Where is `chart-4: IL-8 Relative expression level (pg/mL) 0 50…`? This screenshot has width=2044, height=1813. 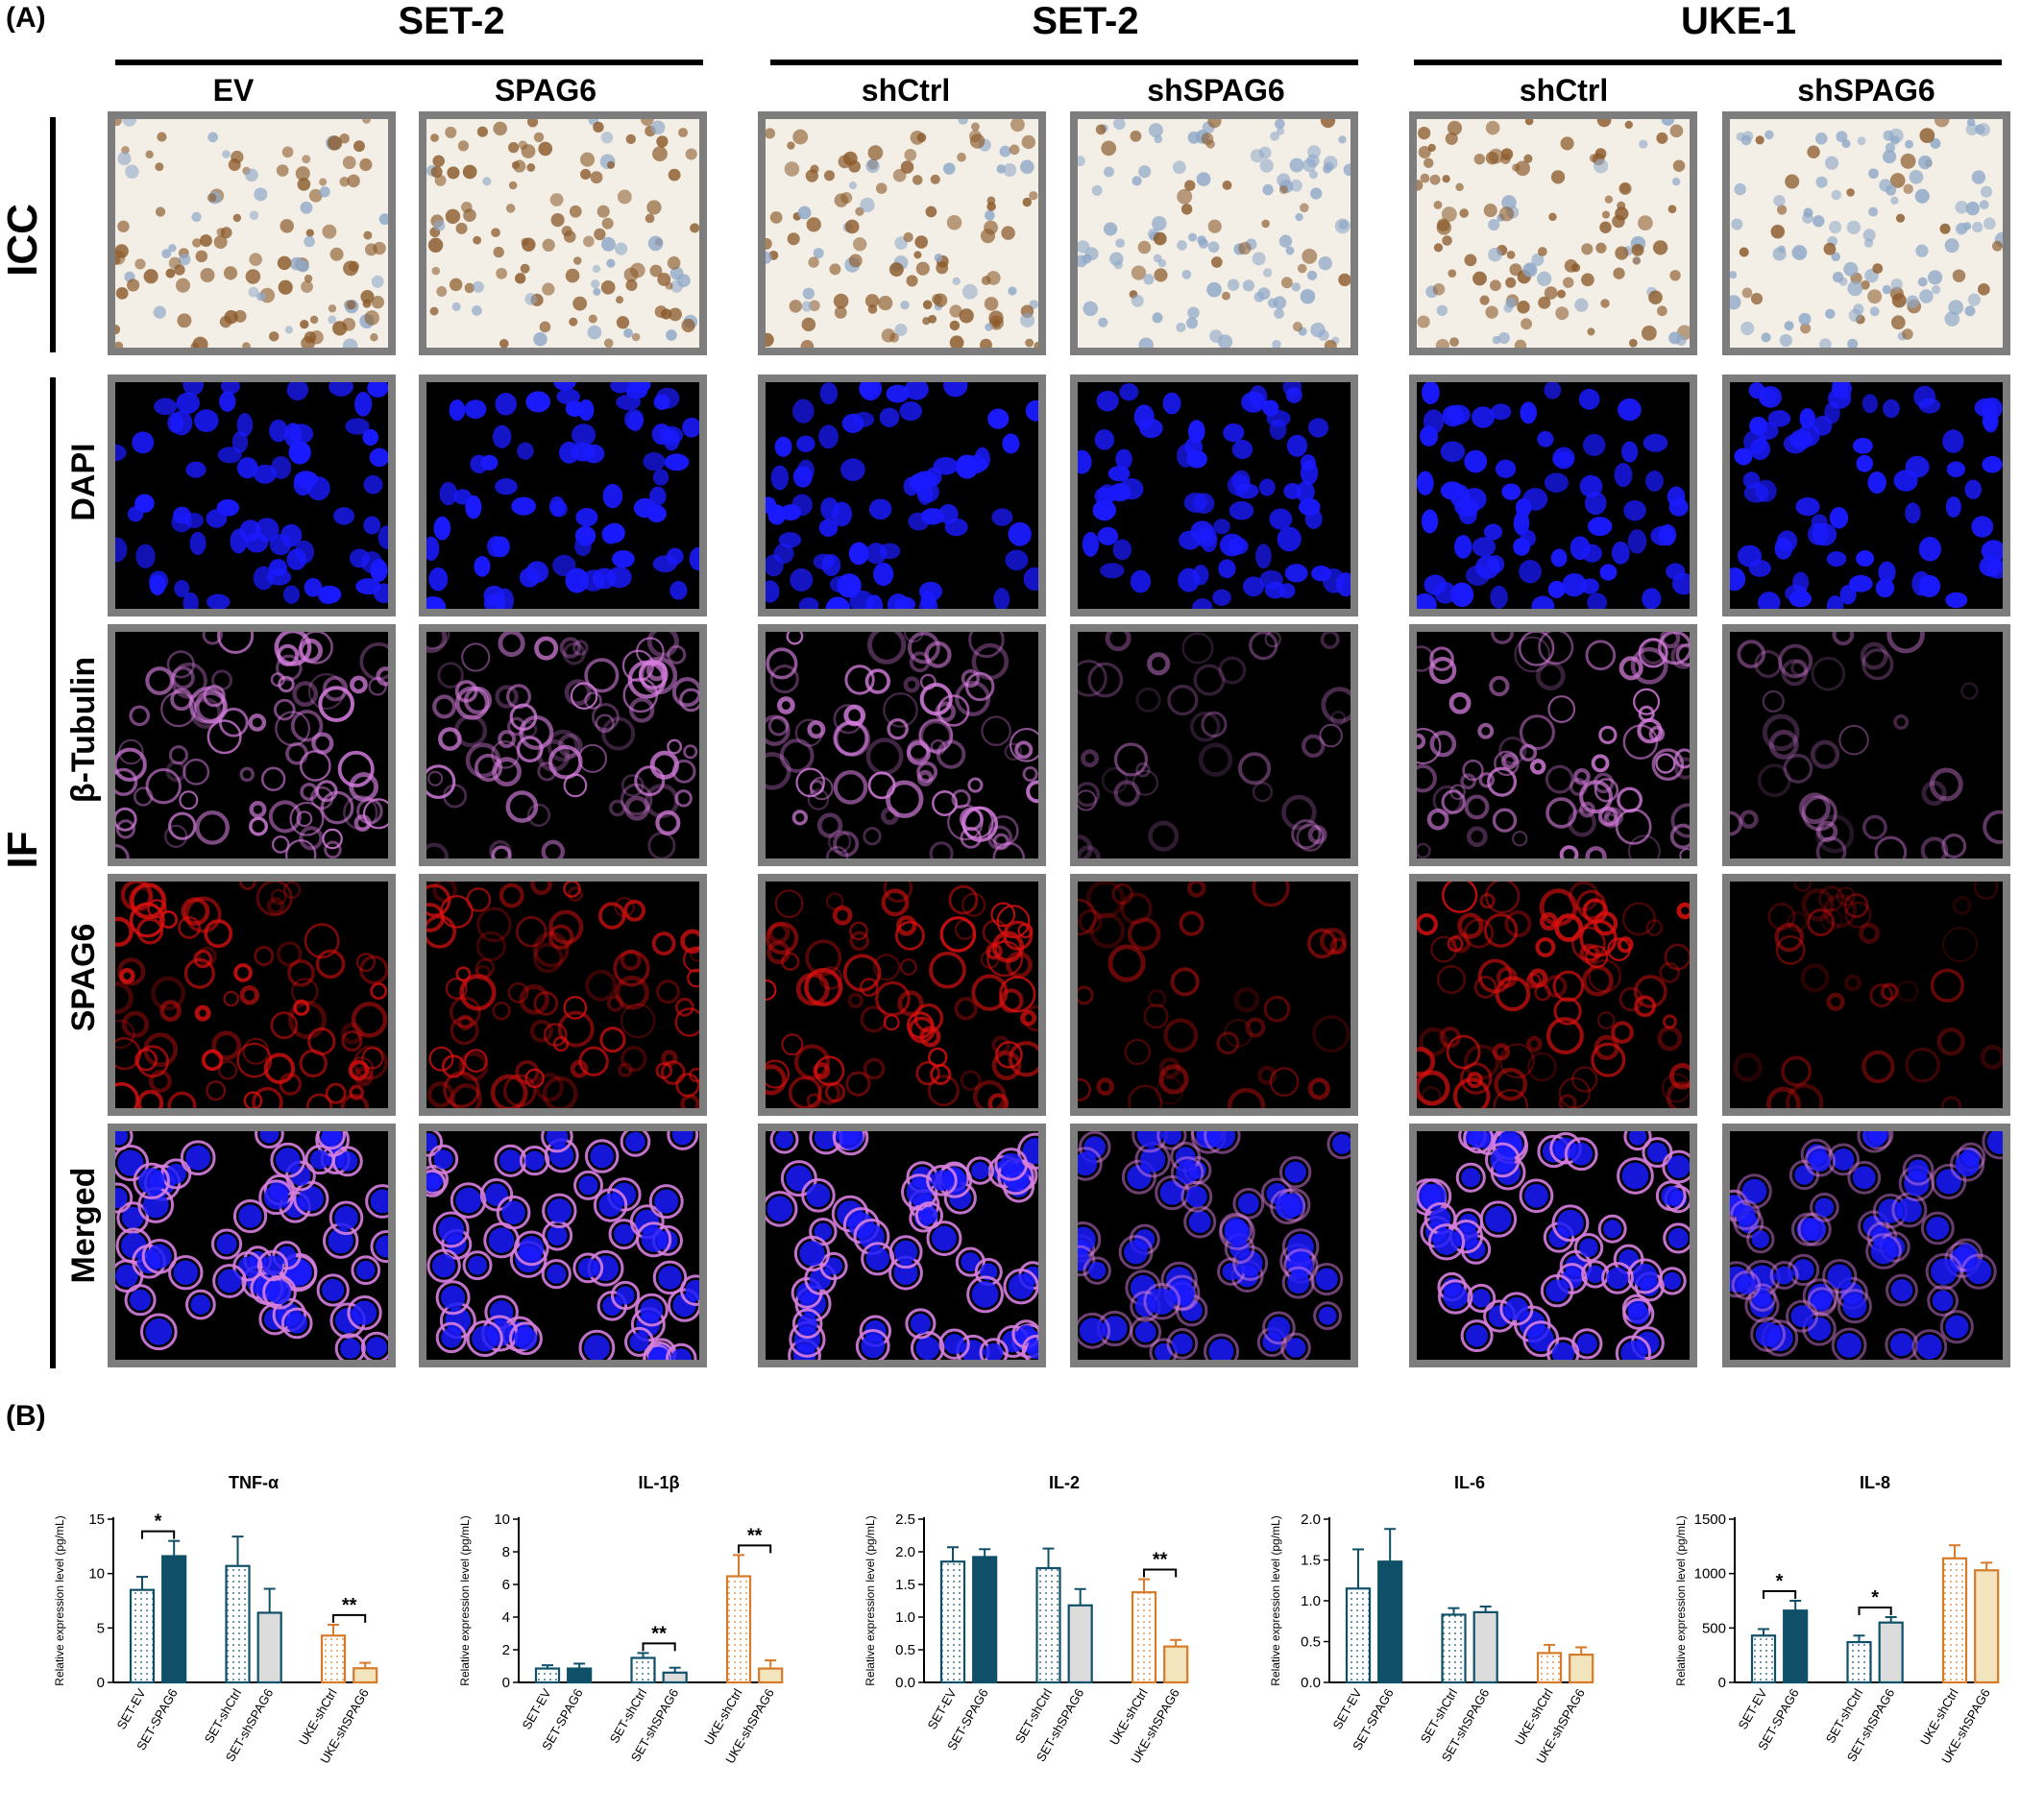 chart-4: IL-8 Relative expression level (pg/mL) 0 50… is located at coordinates (1837, 1620).